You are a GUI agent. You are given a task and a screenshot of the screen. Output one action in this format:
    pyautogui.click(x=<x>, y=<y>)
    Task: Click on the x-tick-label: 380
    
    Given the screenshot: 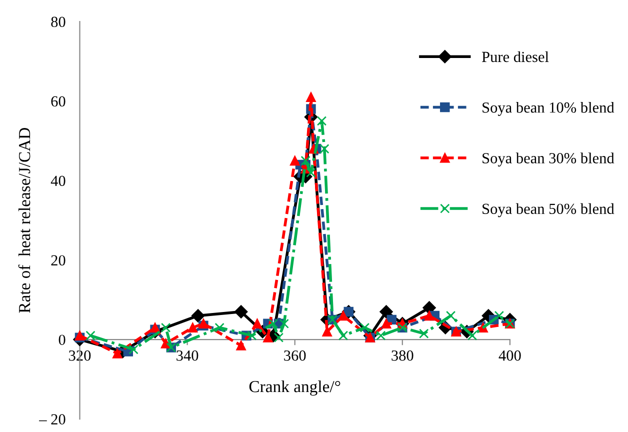 What is the action you would take?
    pyautogui.click(x=403, y=355)
    